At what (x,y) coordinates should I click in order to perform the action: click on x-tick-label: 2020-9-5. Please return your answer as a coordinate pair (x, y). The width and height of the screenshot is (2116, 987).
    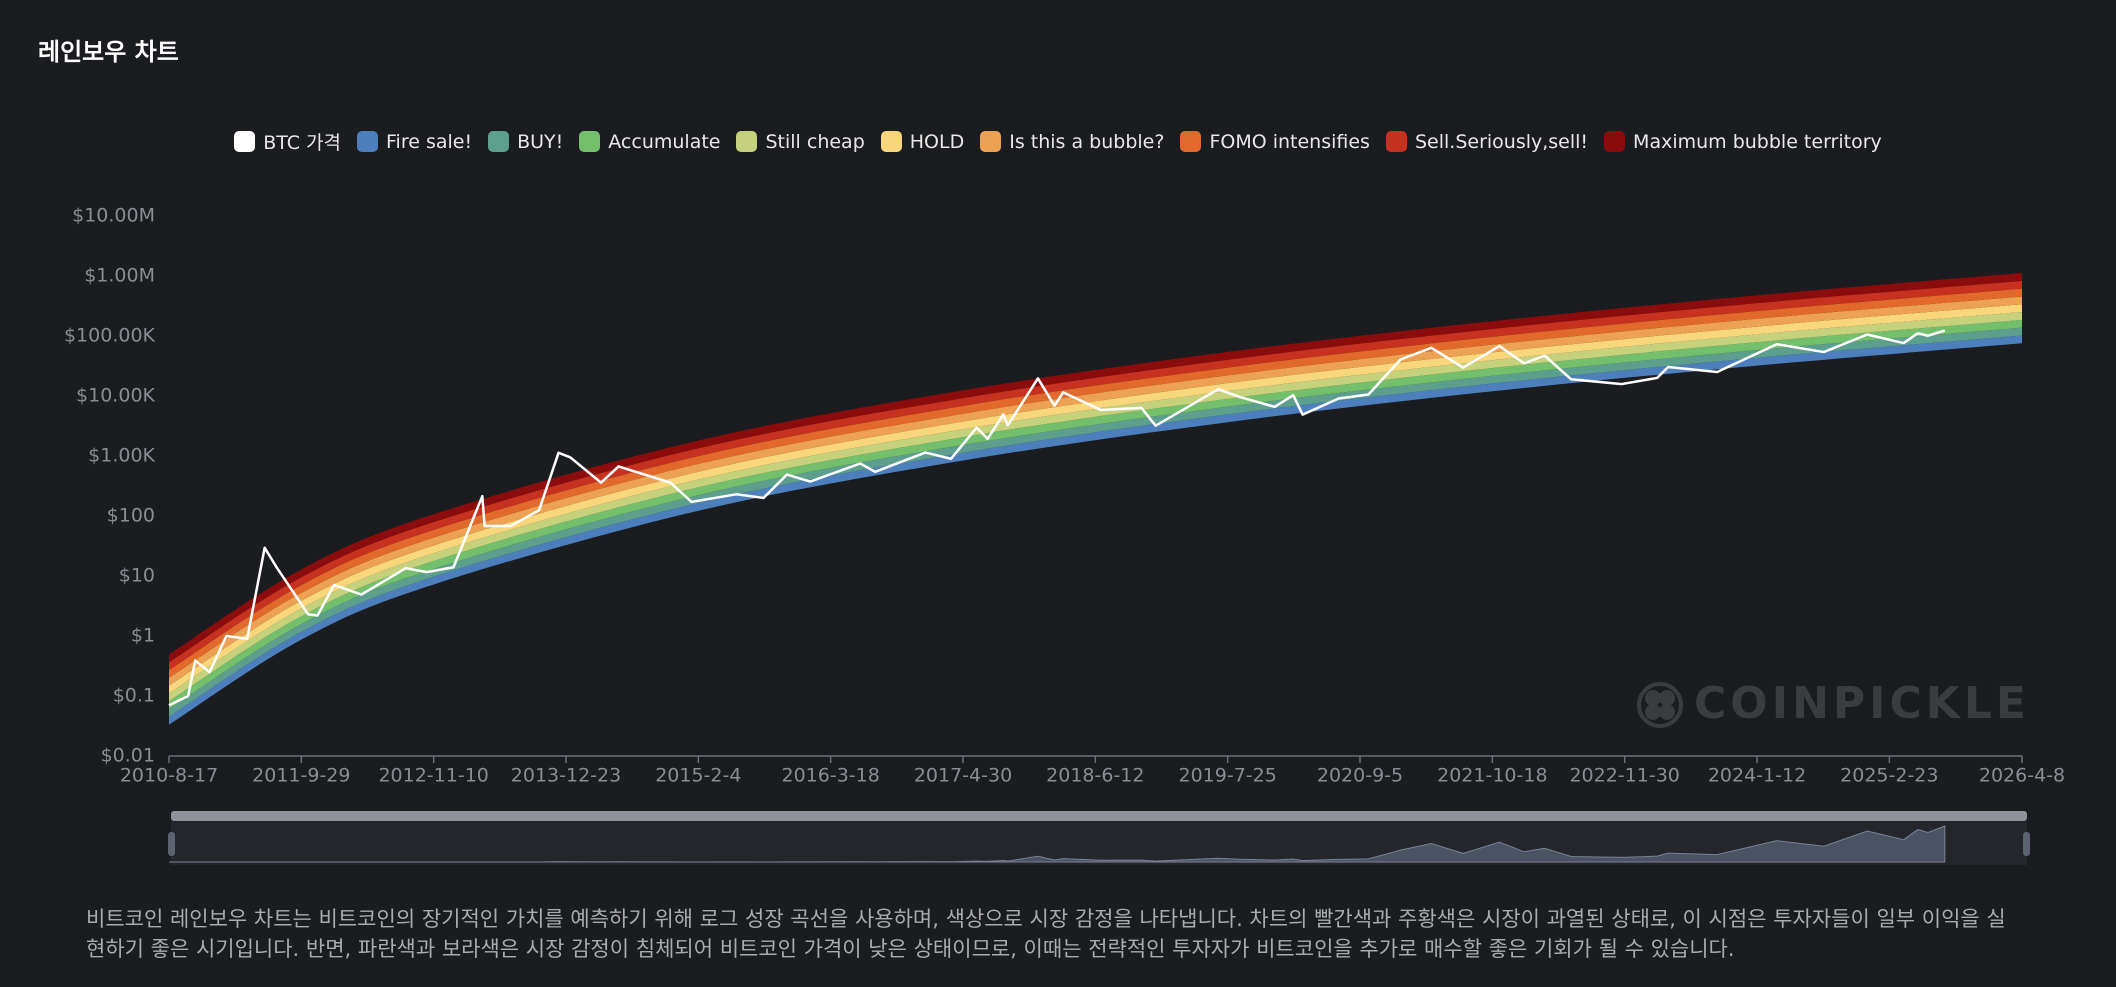
    Looking at the image, I should click on (1360, 776).